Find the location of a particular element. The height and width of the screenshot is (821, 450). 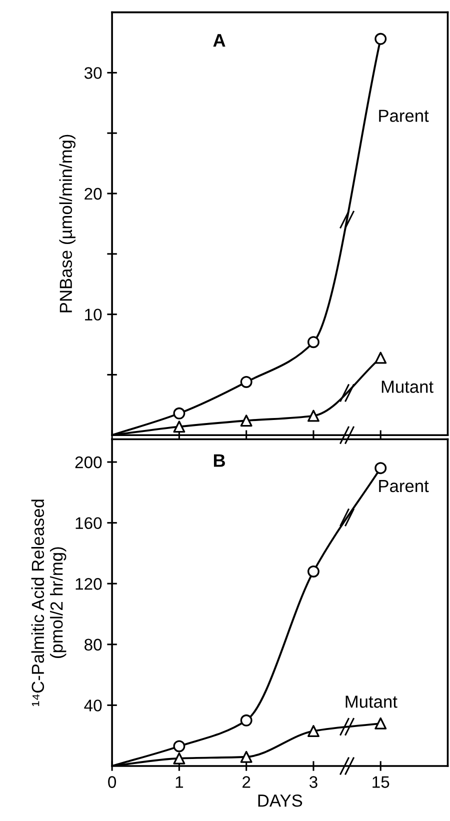

y-axis-title: ¹⁴C-Palmitic Acid Released (pmol/2 hr/mg) is located at coordinates (48, 603).